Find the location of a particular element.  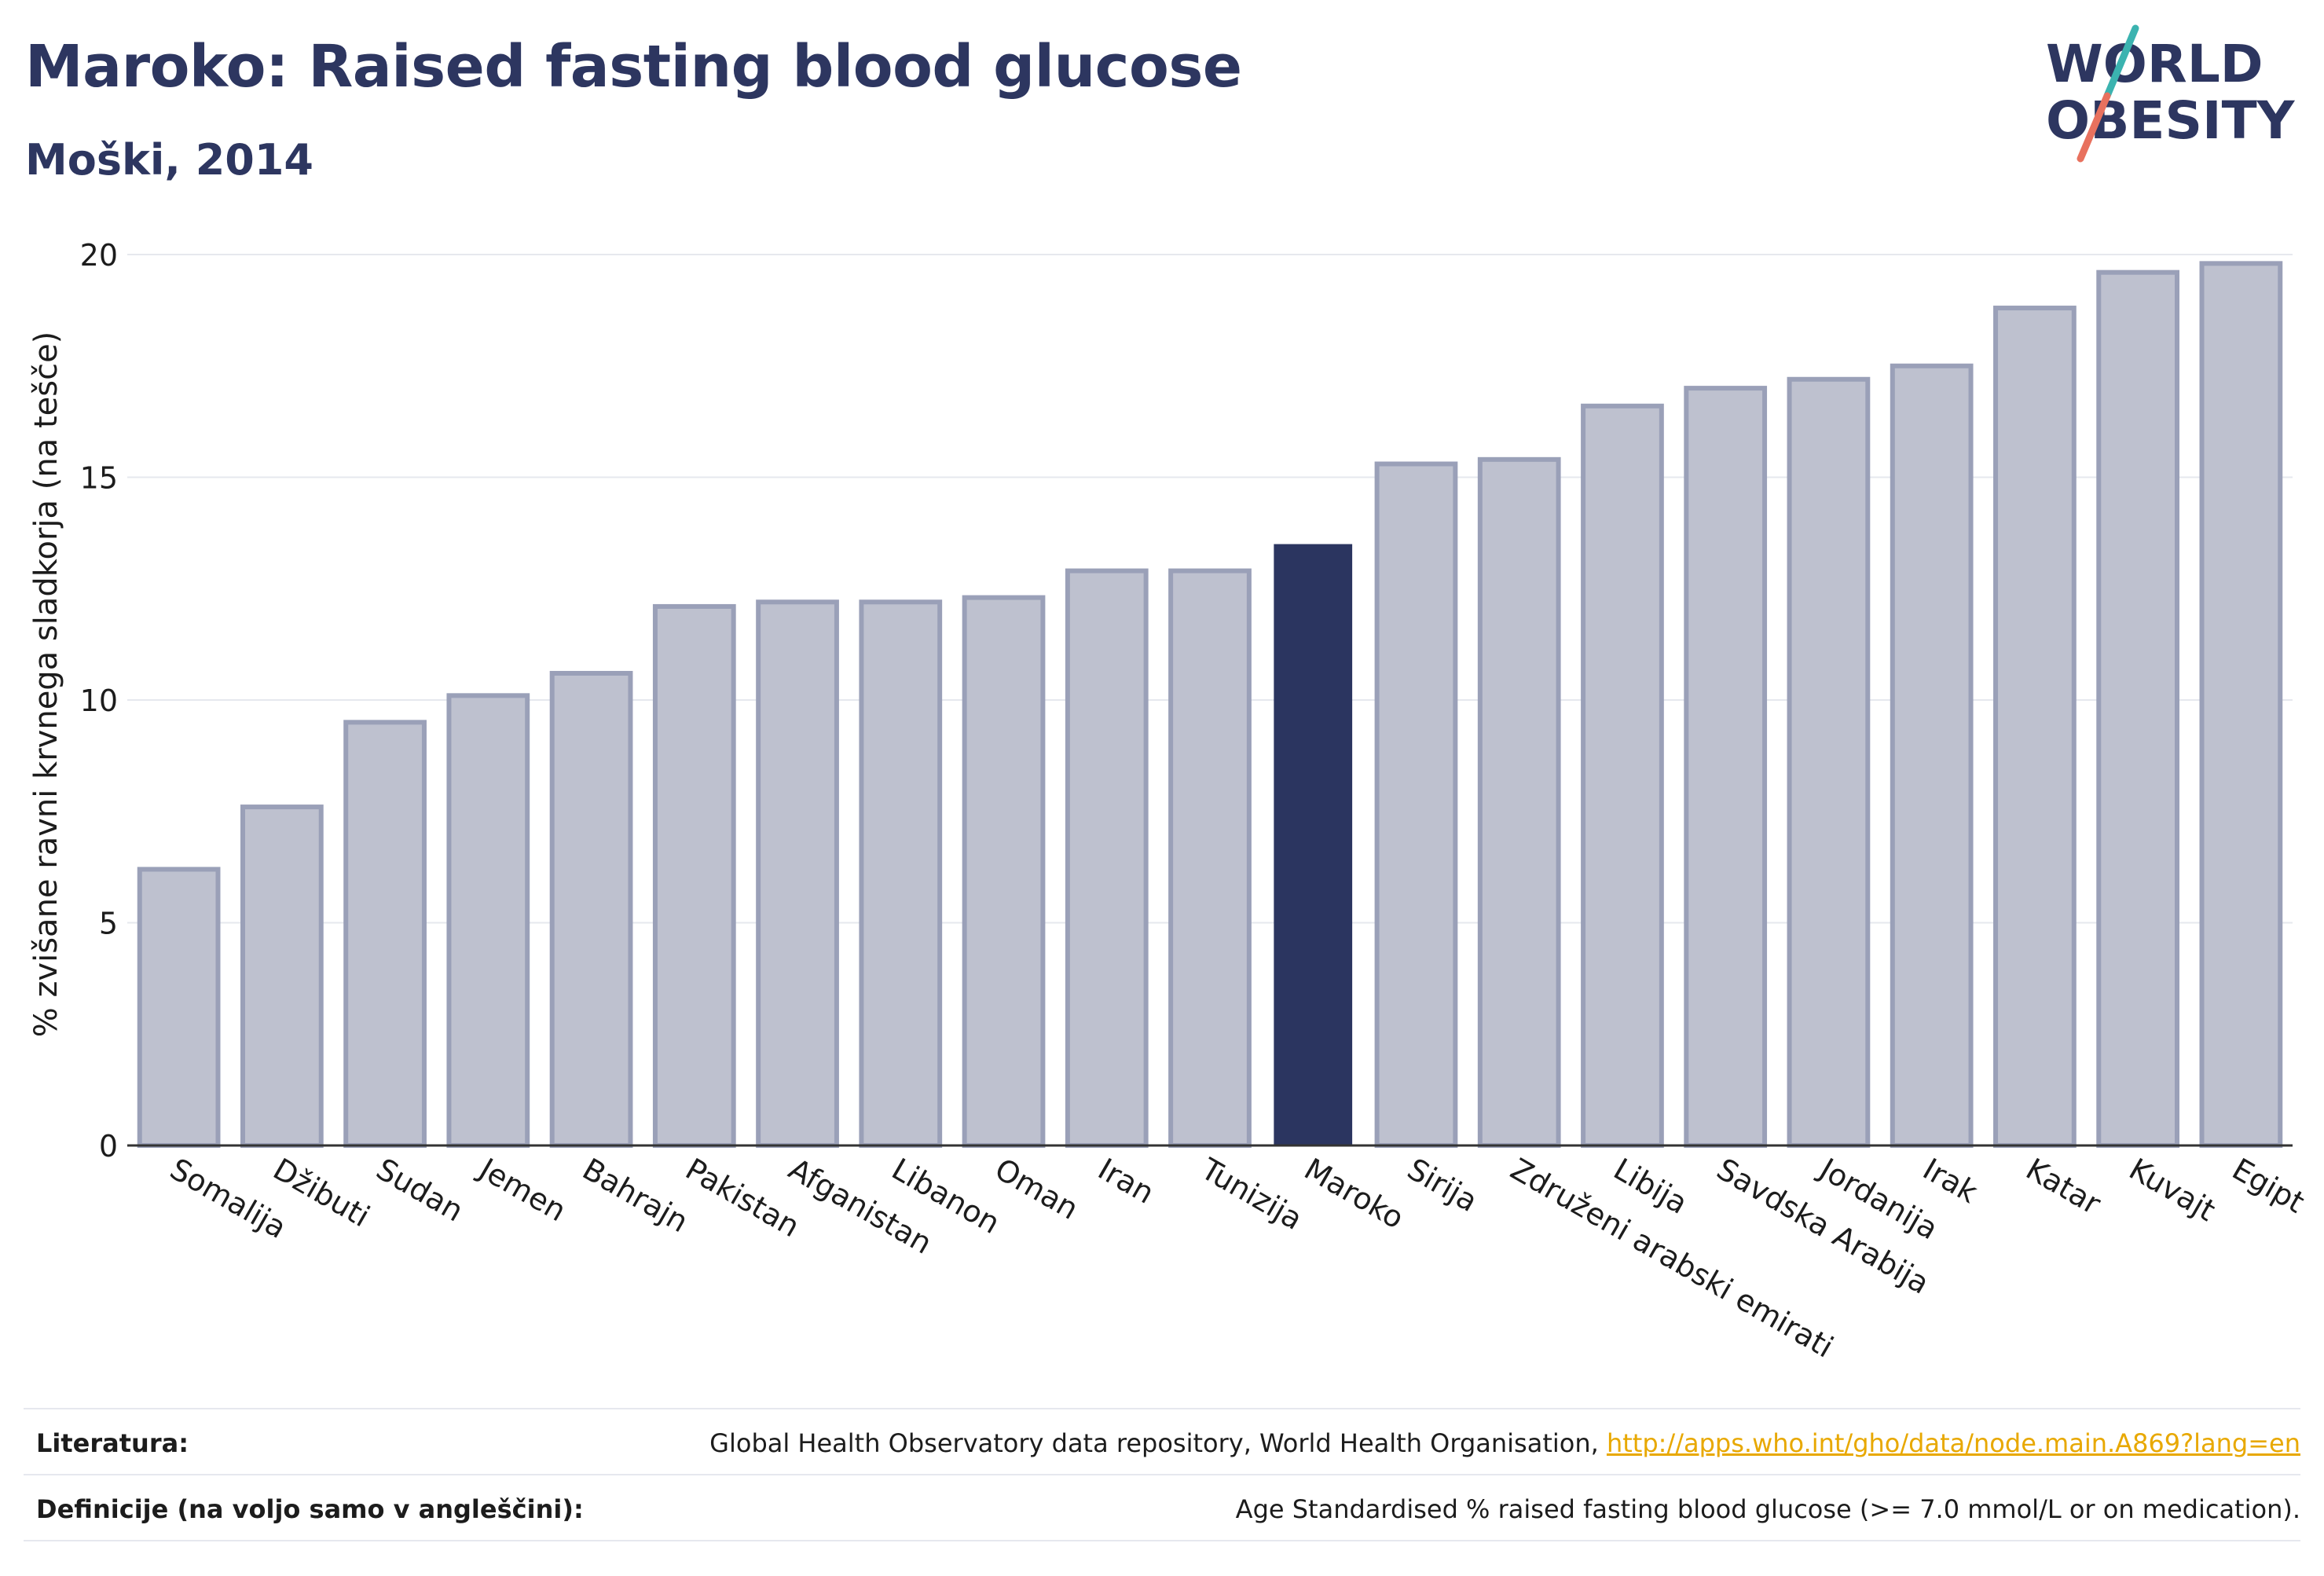

y-tick-label: 15 is located at coordinates (99, 478).